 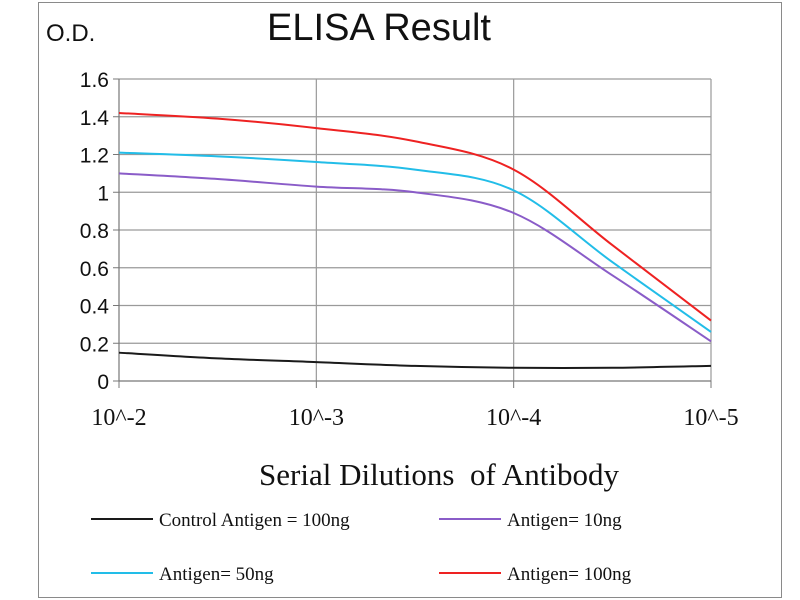 I want to click on y-tick-label: 0, so click(x=103, y=382).